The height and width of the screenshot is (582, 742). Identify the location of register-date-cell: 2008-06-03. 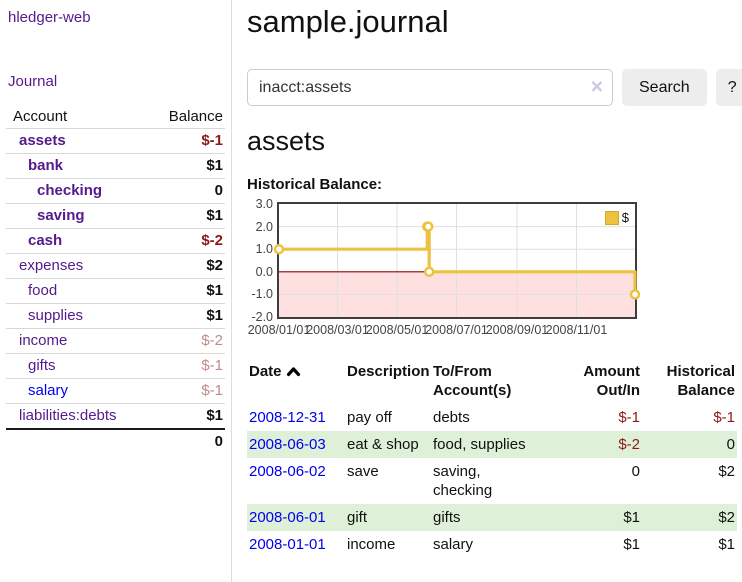
(296, 444).